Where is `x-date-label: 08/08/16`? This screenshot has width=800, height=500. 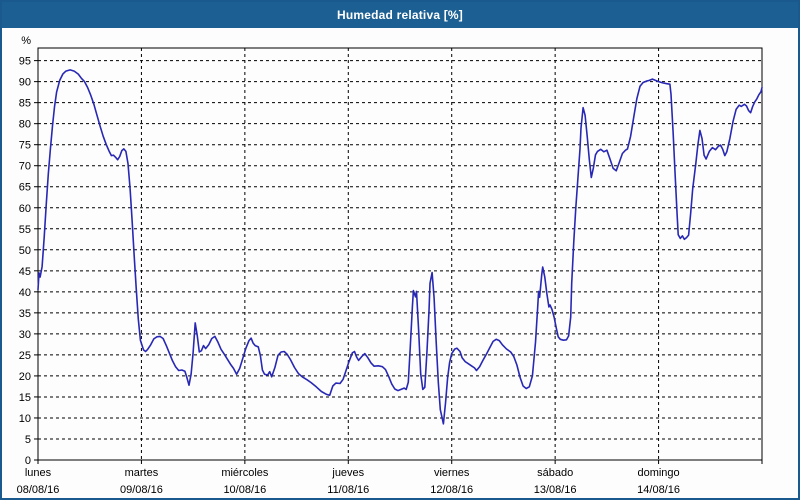 x-date-label: 08/08/16 is located at coordinates (38, 490).